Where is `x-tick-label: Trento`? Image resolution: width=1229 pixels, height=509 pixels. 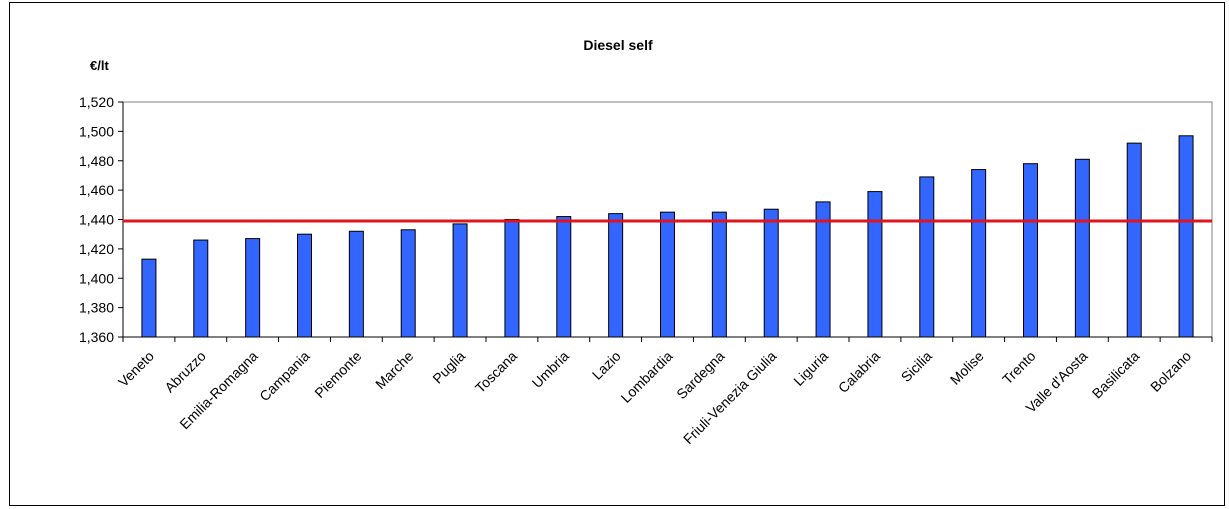
x-tick-label: Trento is located at coordinates (1019, 368).